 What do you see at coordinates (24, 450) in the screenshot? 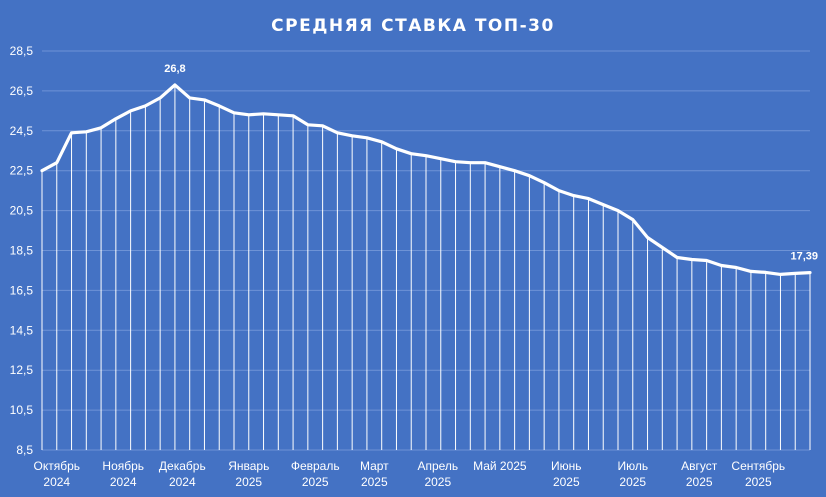
I see `y-tick-label: 8,5` at bounding box center [24, 450].